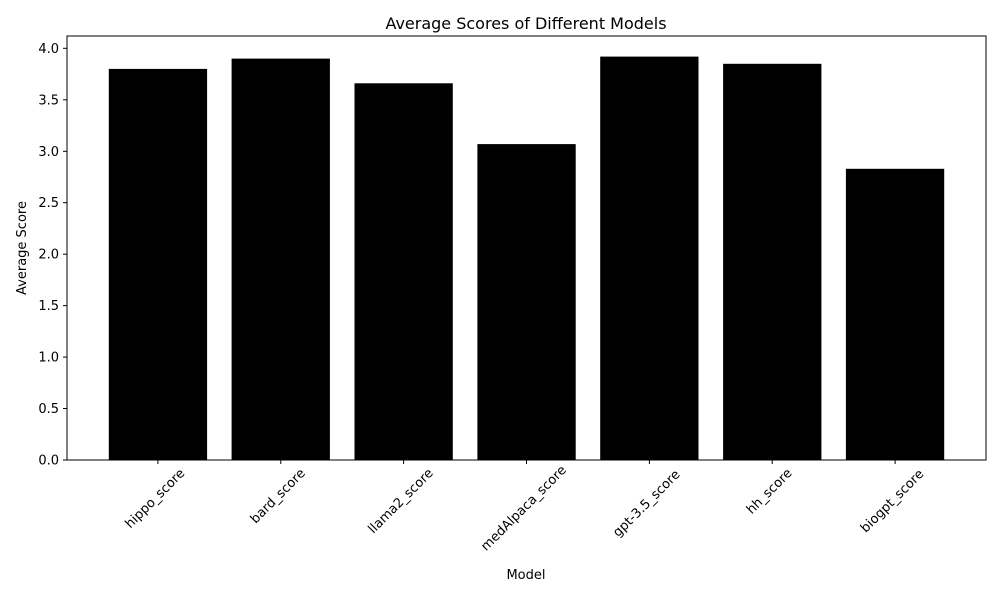 The height and width of the screenshot is (600, 1000). What do you see at coordinates (403, 272) in the screenshot?
I see `bar-llama2_score` at bounding box center [403, 272].